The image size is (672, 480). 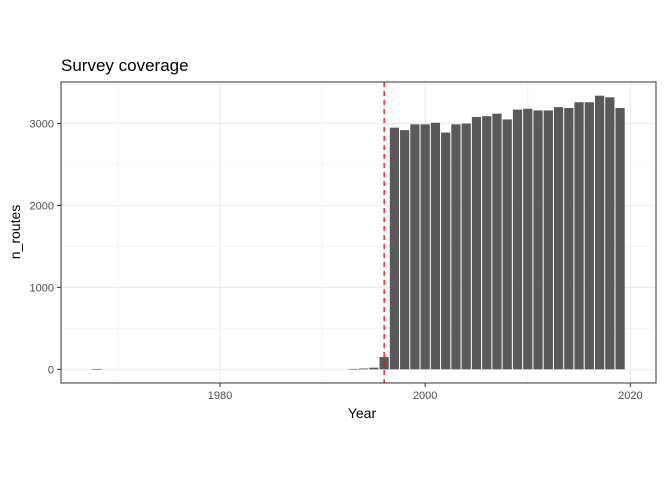 What do you see at coordinates (51, 370) in the screenshot?
I see `y-tick-label: 0` at bounding box center [51, 370].